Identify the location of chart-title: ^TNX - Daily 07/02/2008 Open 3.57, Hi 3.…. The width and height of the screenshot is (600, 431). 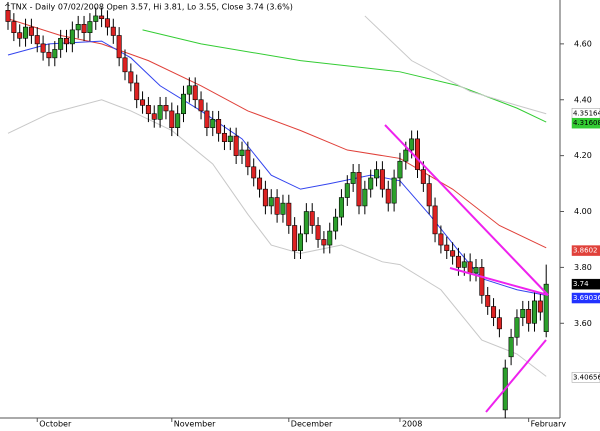
(148, 7).